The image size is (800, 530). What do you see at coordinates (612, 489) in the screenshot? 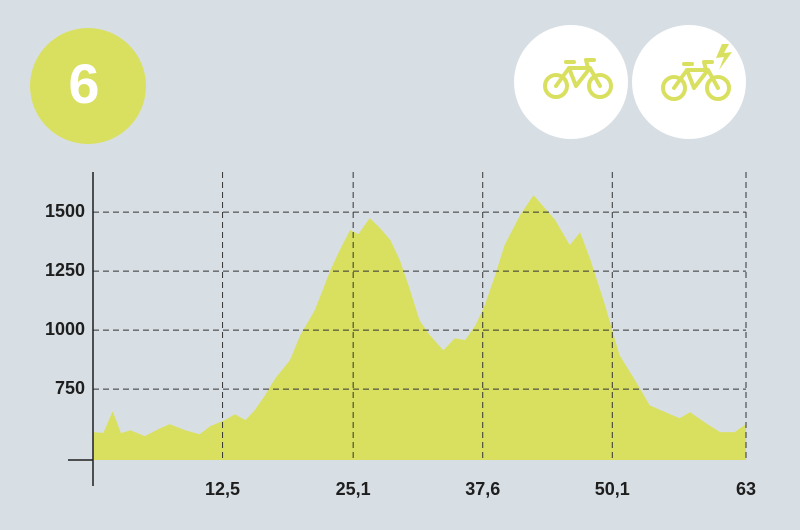
I see `x-tick-label: 50,1` at bounding box center [612, 489].